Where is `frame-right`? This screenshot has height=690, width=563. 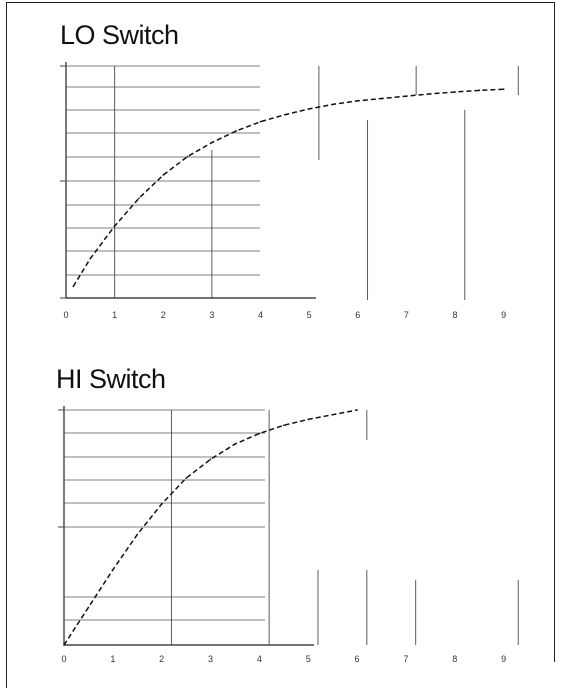
frame-right is located at coordinates (554, 332).